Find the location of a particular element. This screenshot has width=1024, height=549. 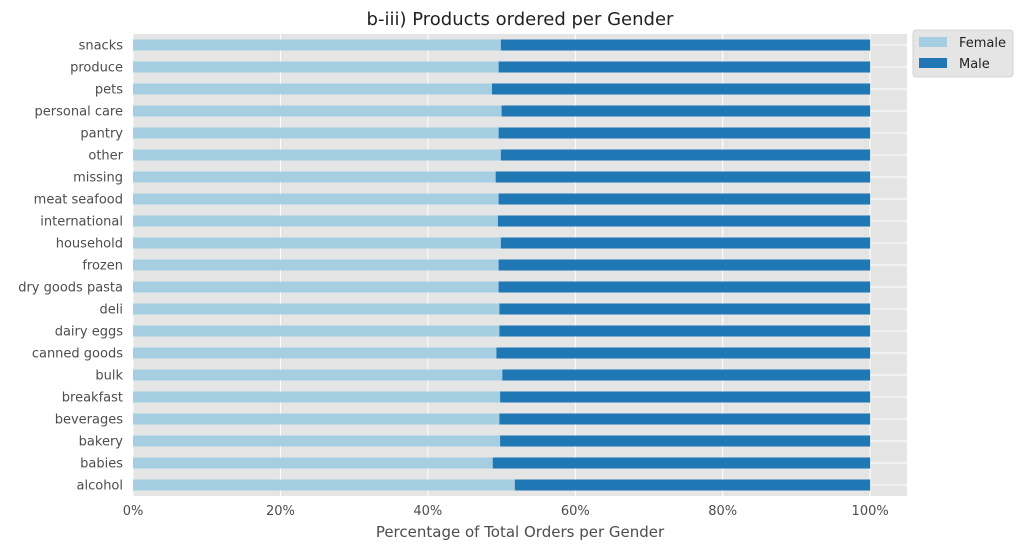

y-tick-label-babies: babies is located at coordinates (101, 464).